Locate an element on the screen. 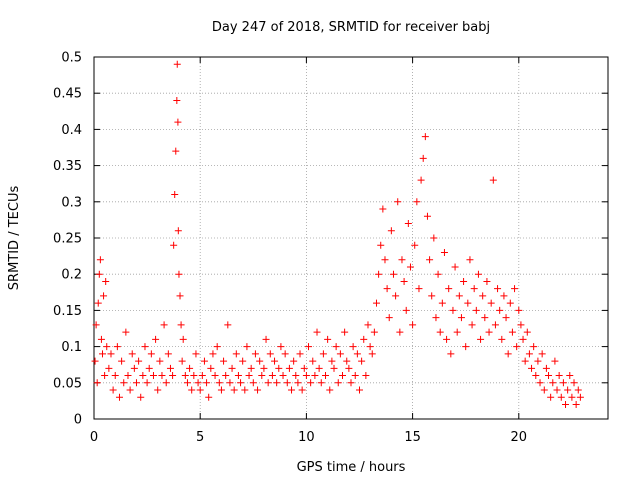  y-tick-label: 0 is located at coordinates (78, 420).